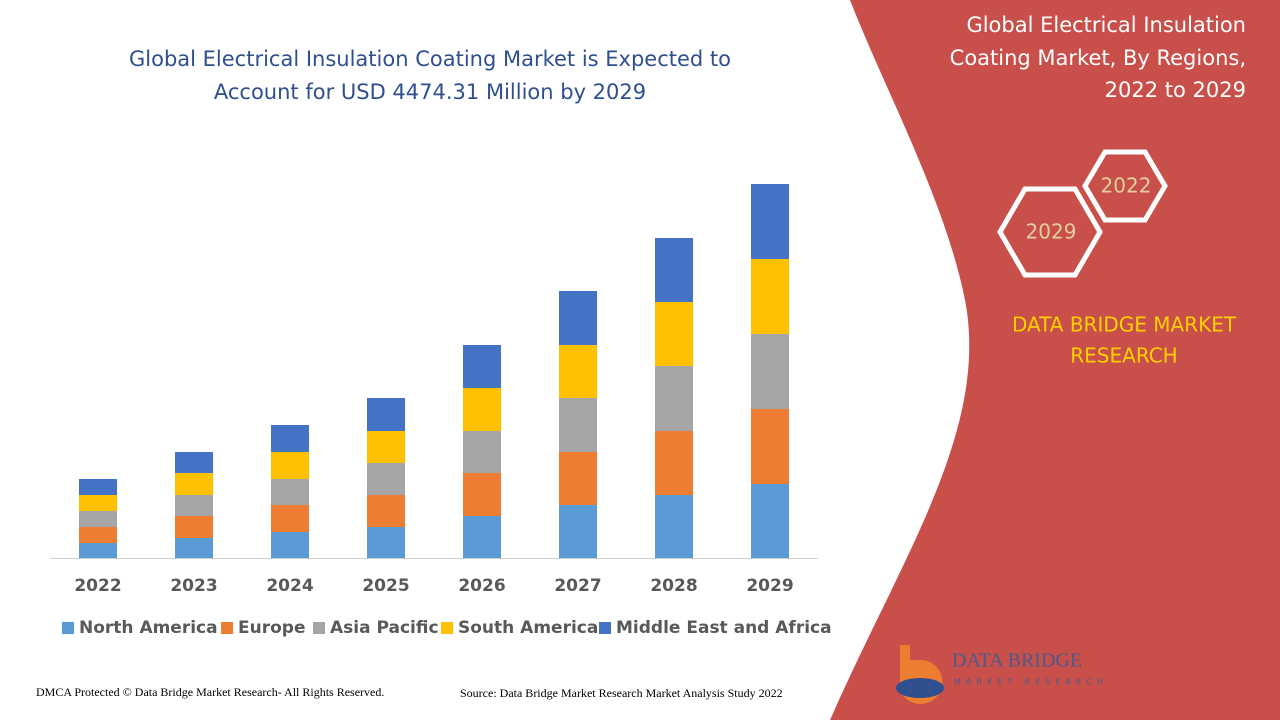 This screenshot has width=1280, height=724. Describe the element at coordinates (1002, 674) in the screenshot. I see `logo: DATA BRIDGE MARKET RESEARCH` at that location.